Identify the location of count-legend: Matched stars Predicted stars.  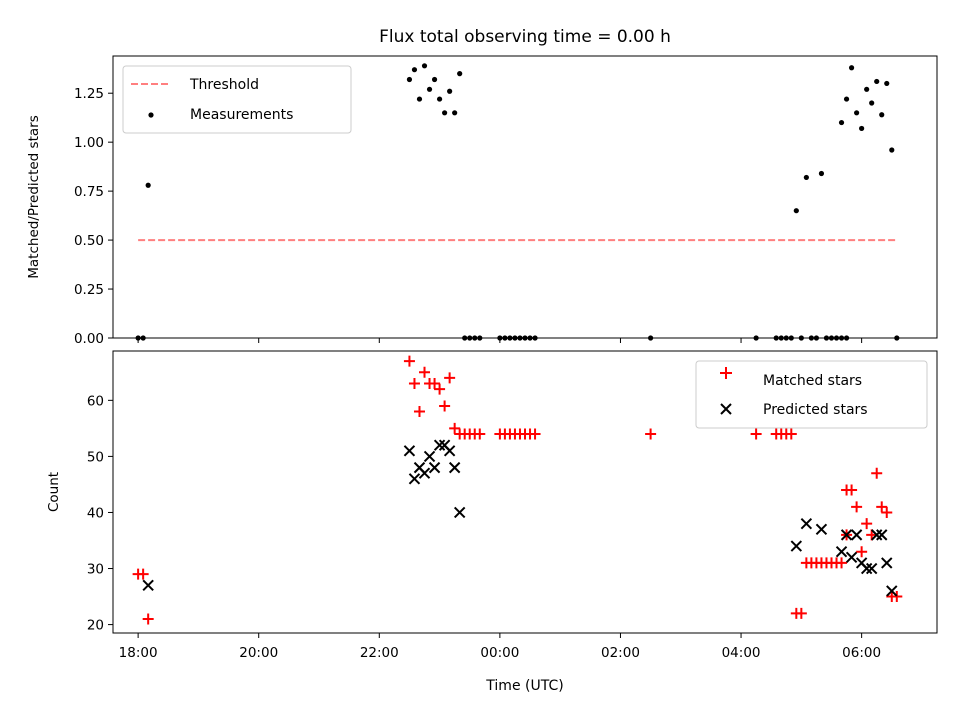
(811, 394).